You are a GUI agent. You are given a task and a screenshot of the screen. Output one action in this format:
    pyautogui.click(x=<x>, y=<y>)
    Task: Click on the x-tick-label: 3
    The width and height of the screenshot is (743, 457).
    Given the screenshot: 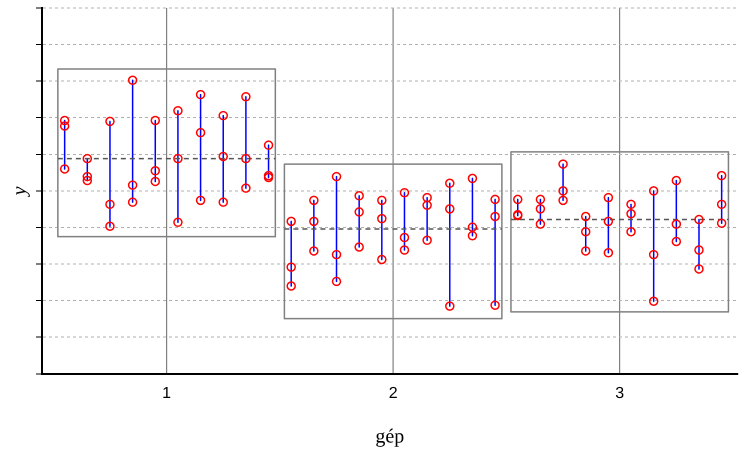 What is the action you would take?
    pyautogui.click(x=619, y=393)
    